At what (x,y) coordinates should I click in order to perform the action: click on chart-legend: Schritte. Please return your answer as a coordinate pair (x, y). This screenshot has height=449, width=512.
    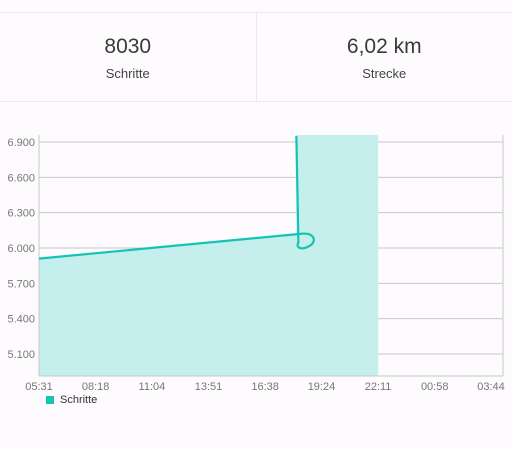
    Looking at the image, I should click on (71, 400).